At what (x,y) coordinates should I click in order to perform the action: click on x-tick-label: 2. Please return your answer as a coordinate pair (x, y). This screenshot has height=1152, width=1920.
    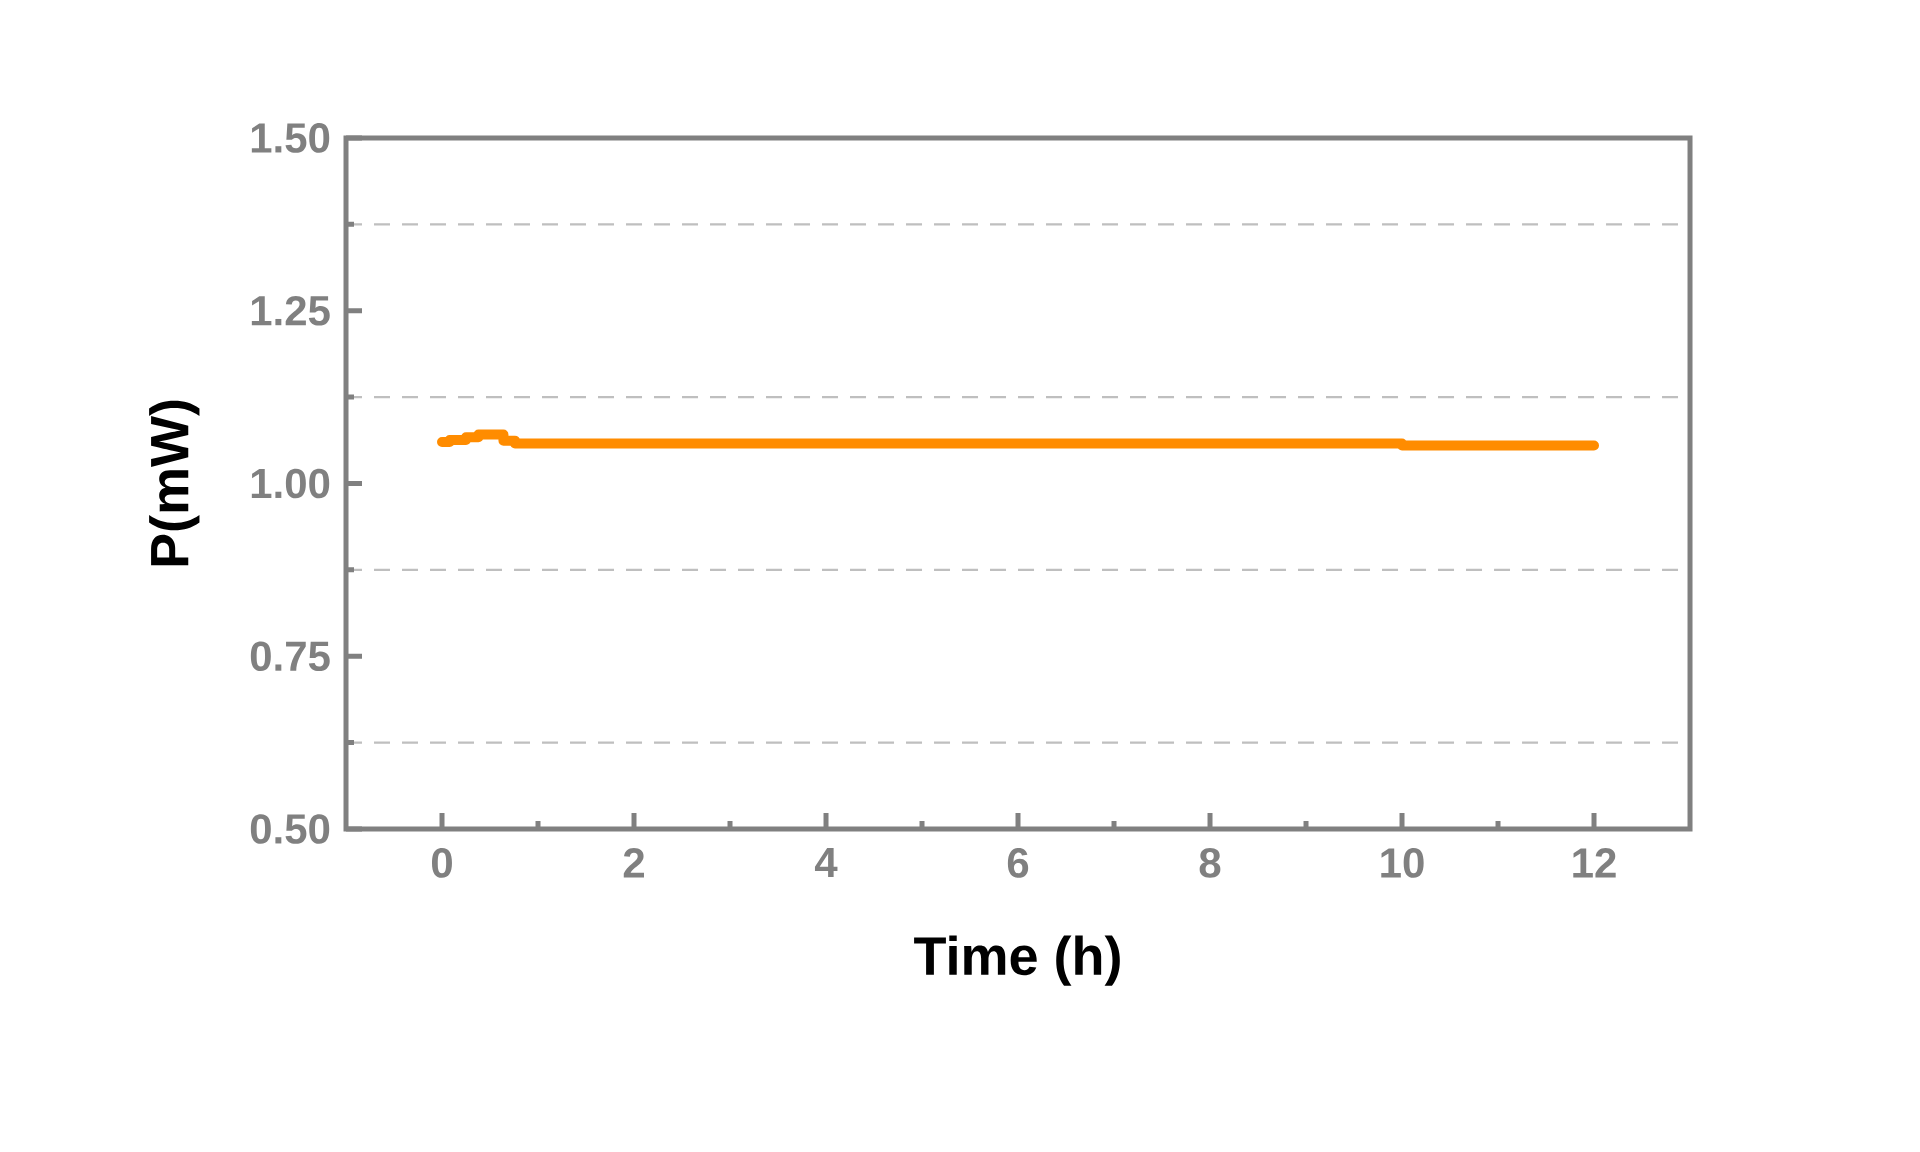
    Looking at the image, I should click on (633, 863).